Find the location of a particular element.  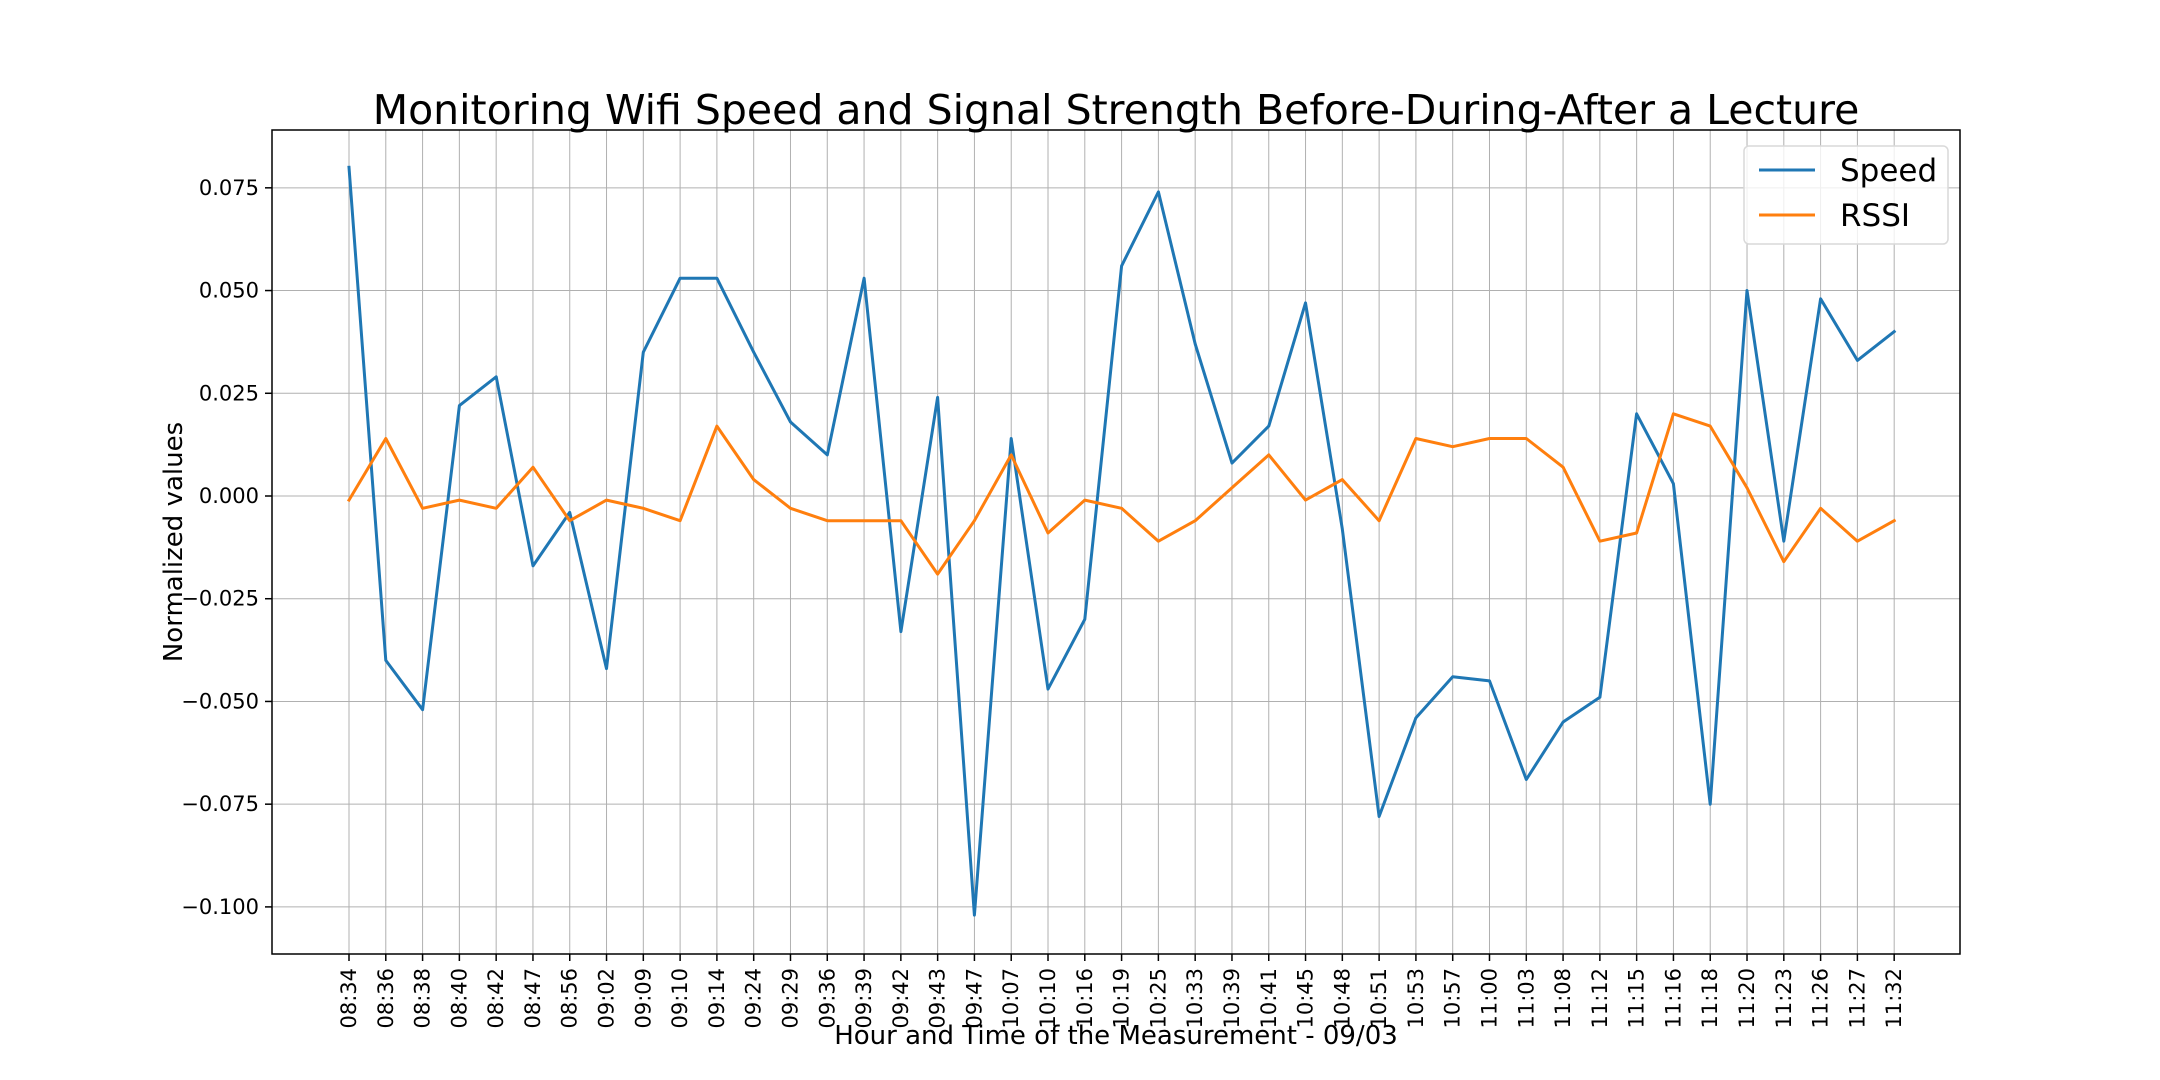

x-tick-label: 10:39 is located at coordinates (1232, 998).